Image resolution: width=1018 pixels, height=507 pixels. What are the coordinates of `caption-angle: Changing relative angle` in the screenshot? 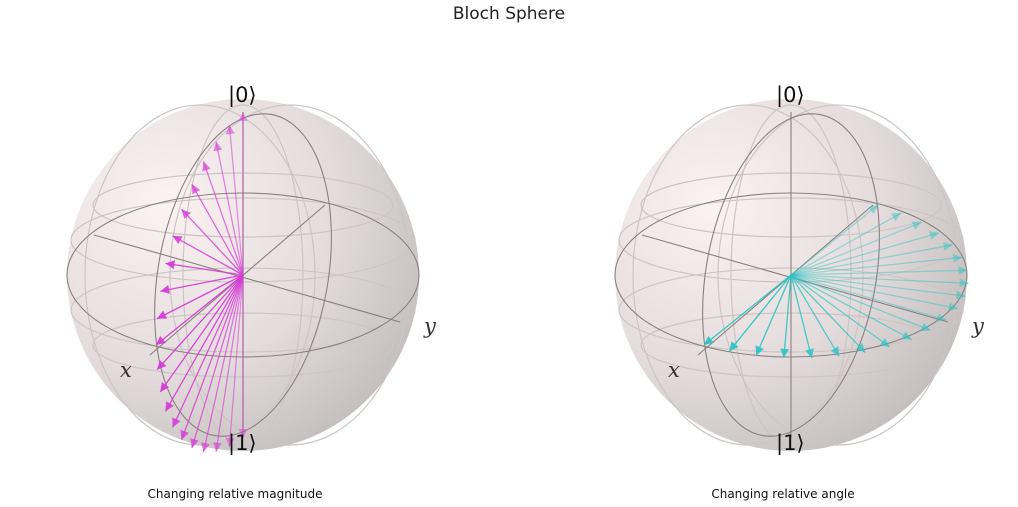 It's located at (783, 494).